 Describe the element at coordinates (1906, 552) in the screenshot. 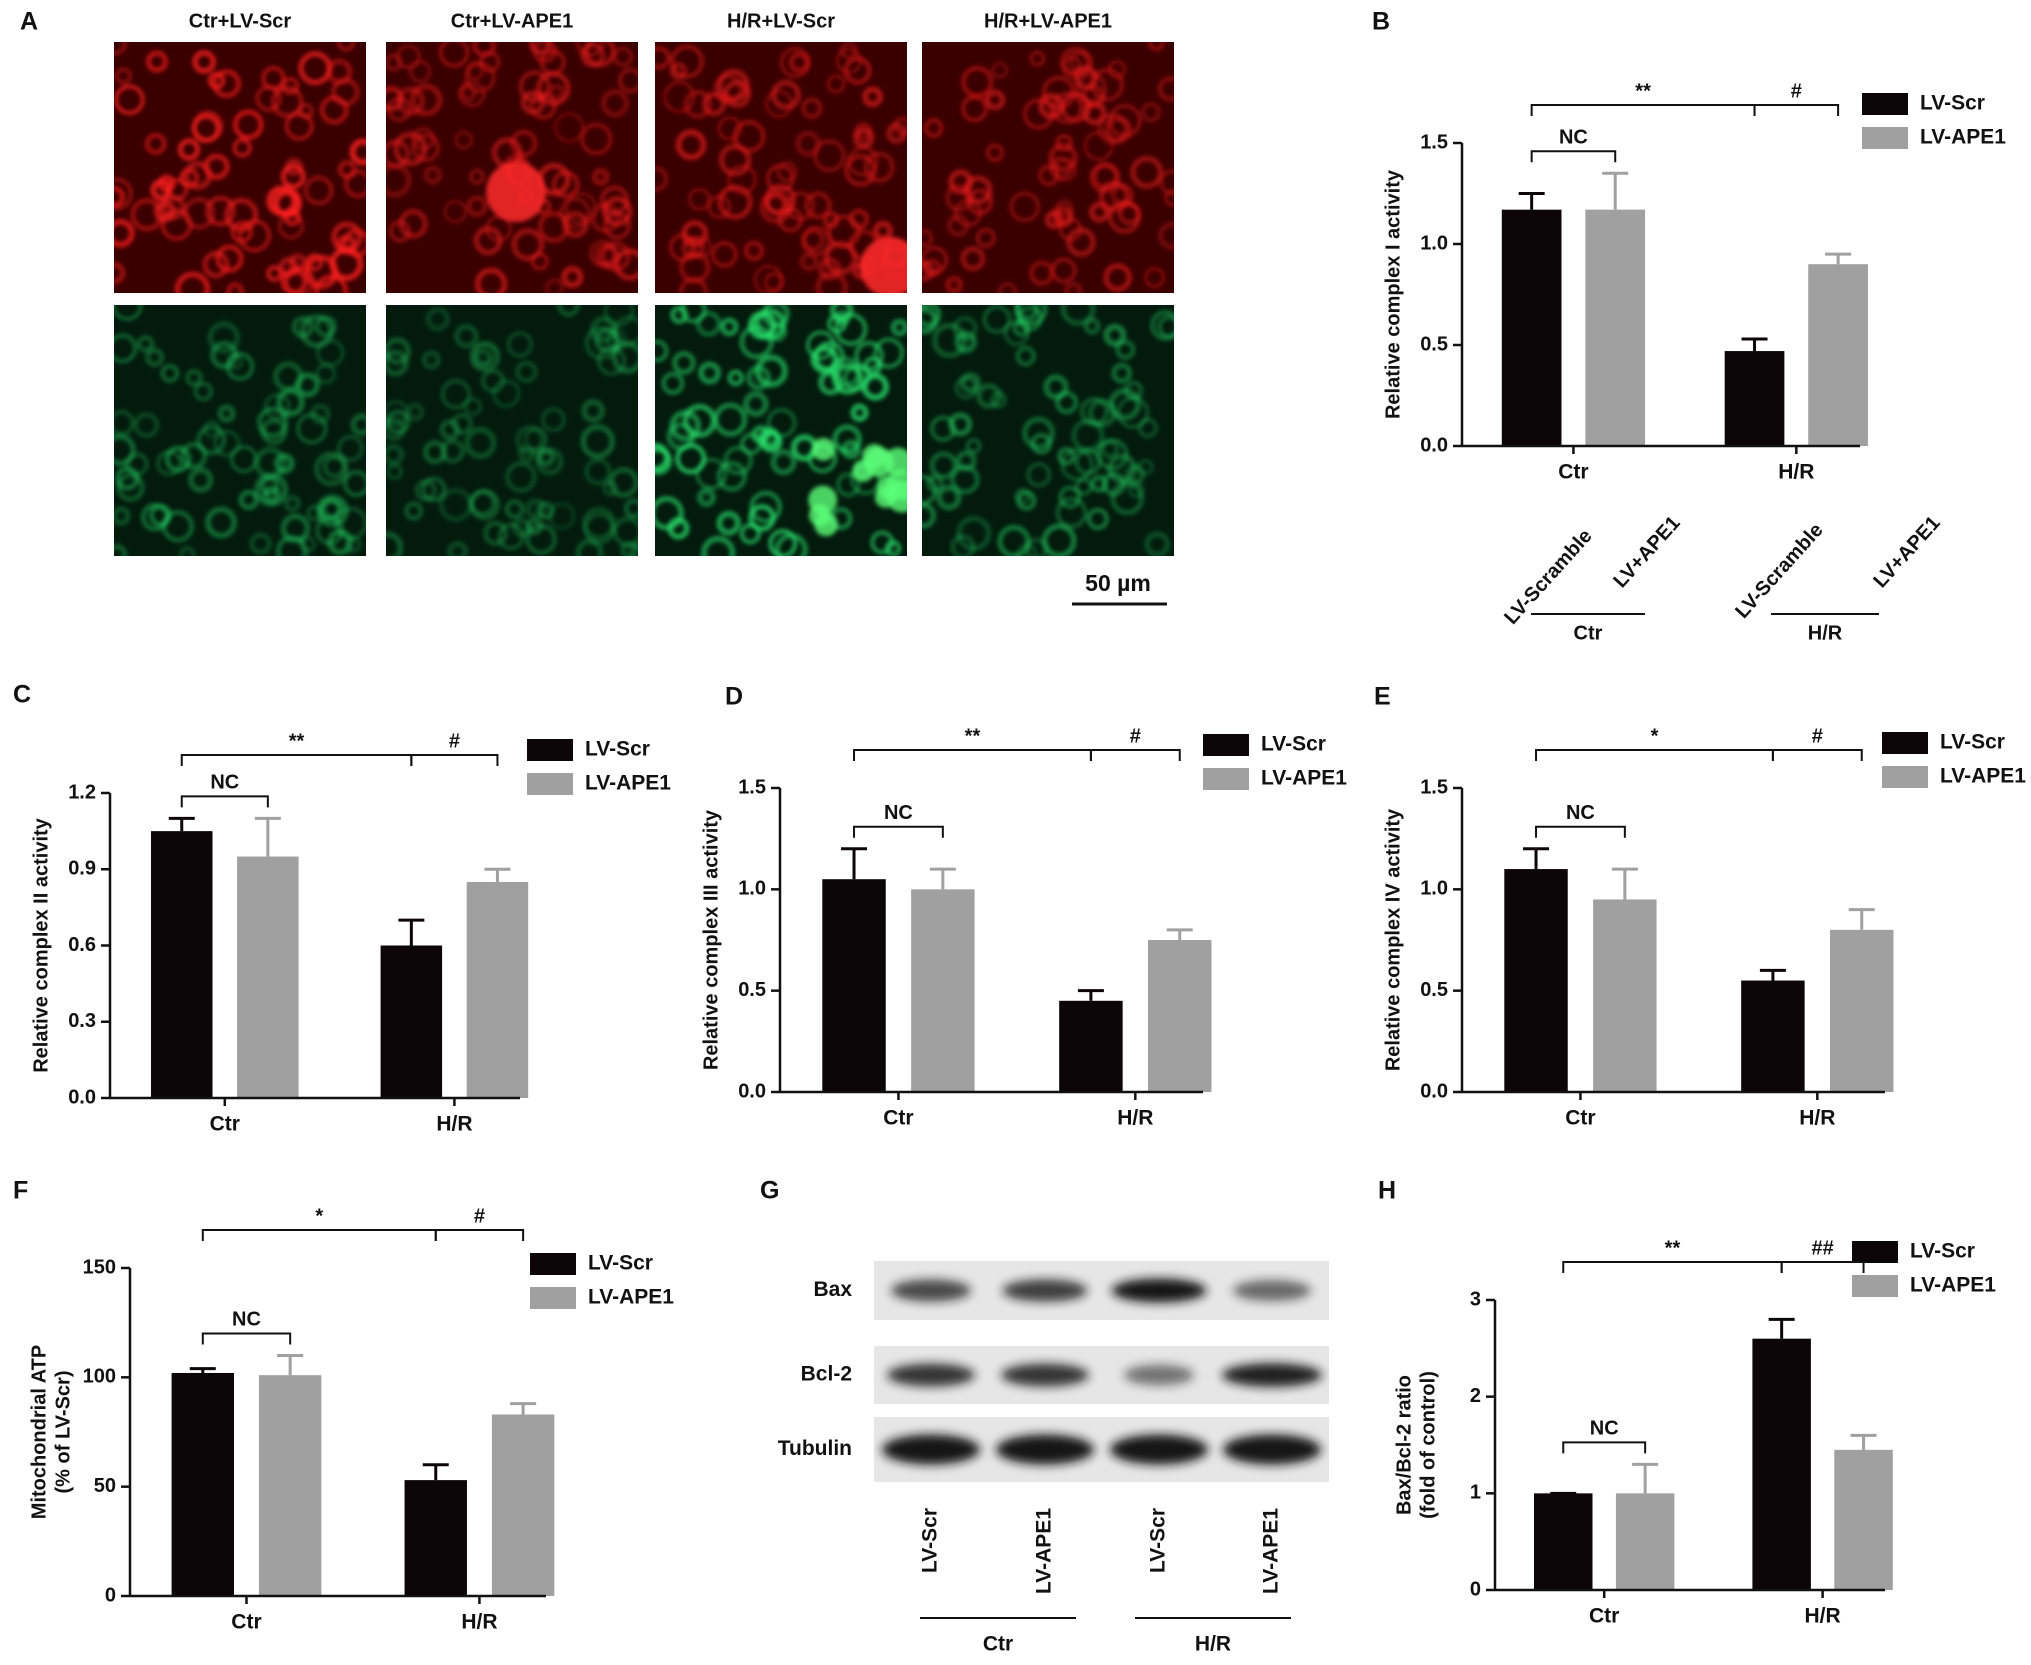

I see `lane-label: LV+APE1` at that location.